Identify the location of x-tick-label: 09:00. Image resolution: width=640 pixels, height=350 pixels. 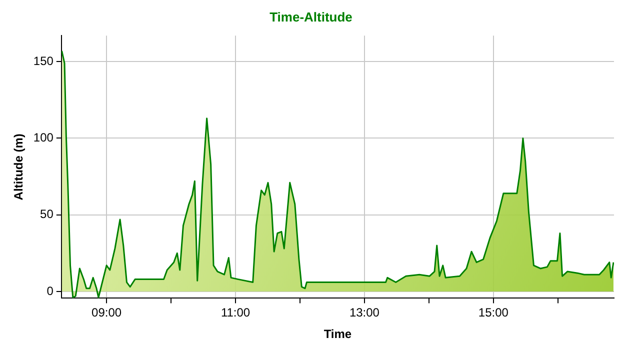
(107, 313).